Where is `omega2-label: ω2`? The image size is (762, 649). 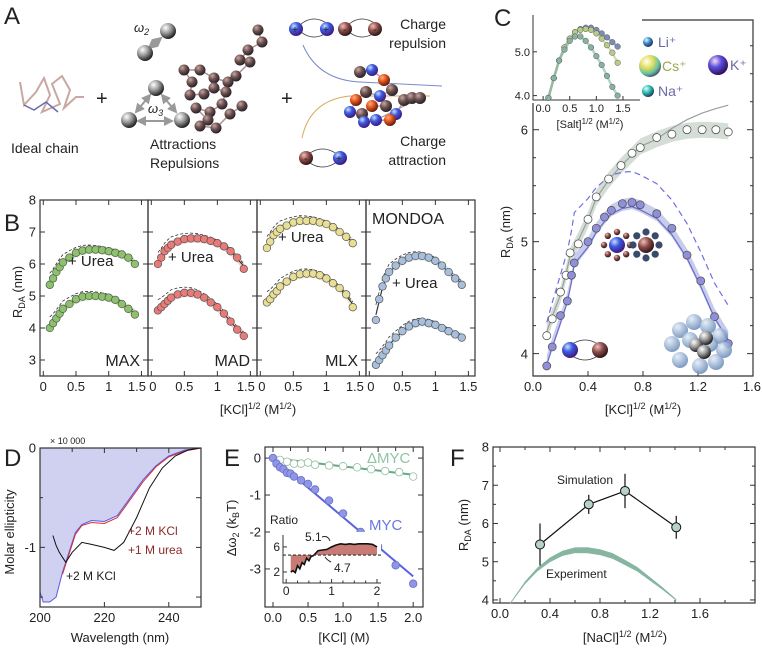 omega2-label: ω2 is located at coordinates (141, 28).